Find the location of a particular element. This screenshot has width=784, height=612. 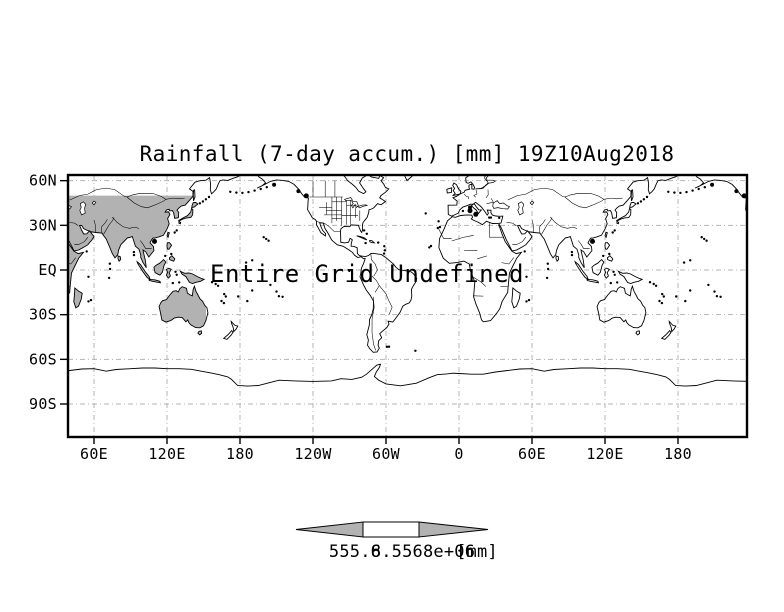

colorbar-box is located at coordinates (391, 529).